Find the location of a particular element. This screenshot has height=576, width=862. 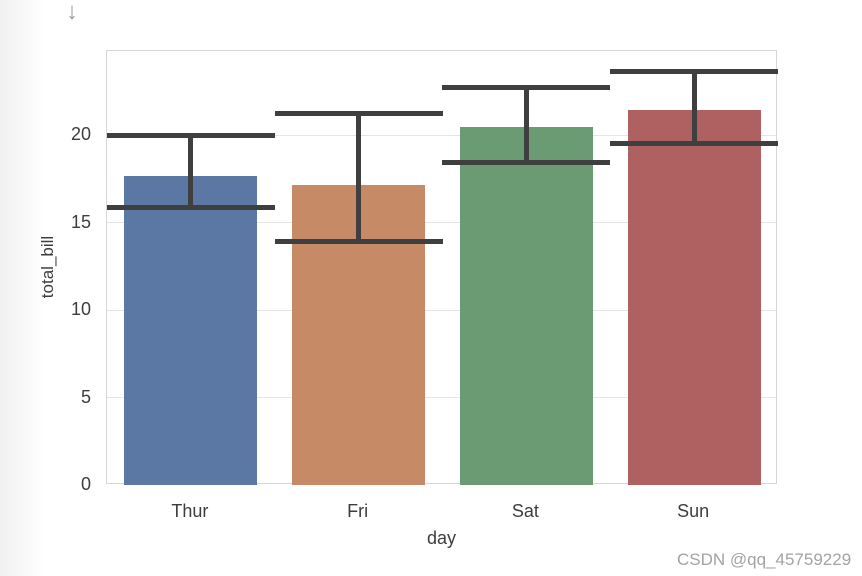

down-arrow-icon: ↓ is located at coordinates (72, 12).